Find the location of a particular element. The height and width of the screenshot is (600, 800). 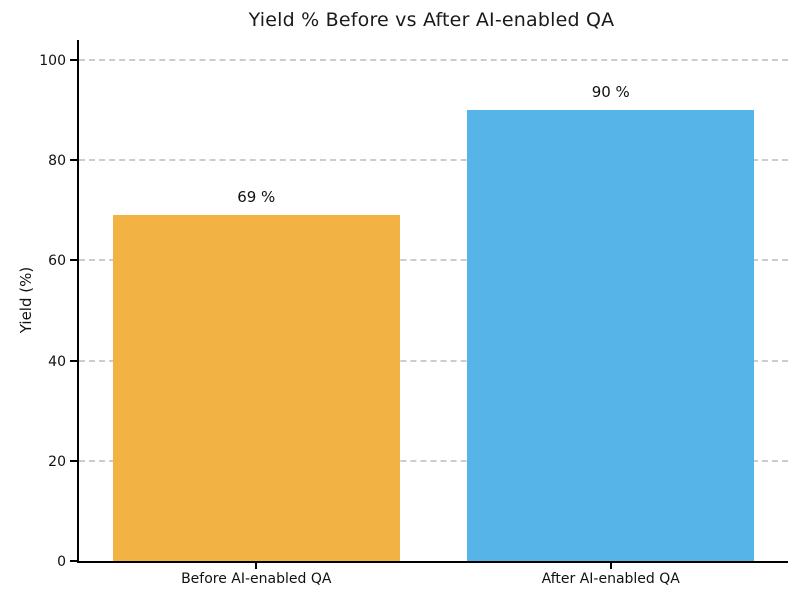

y-tick-label: 100 is located at coordinates (52, 61).